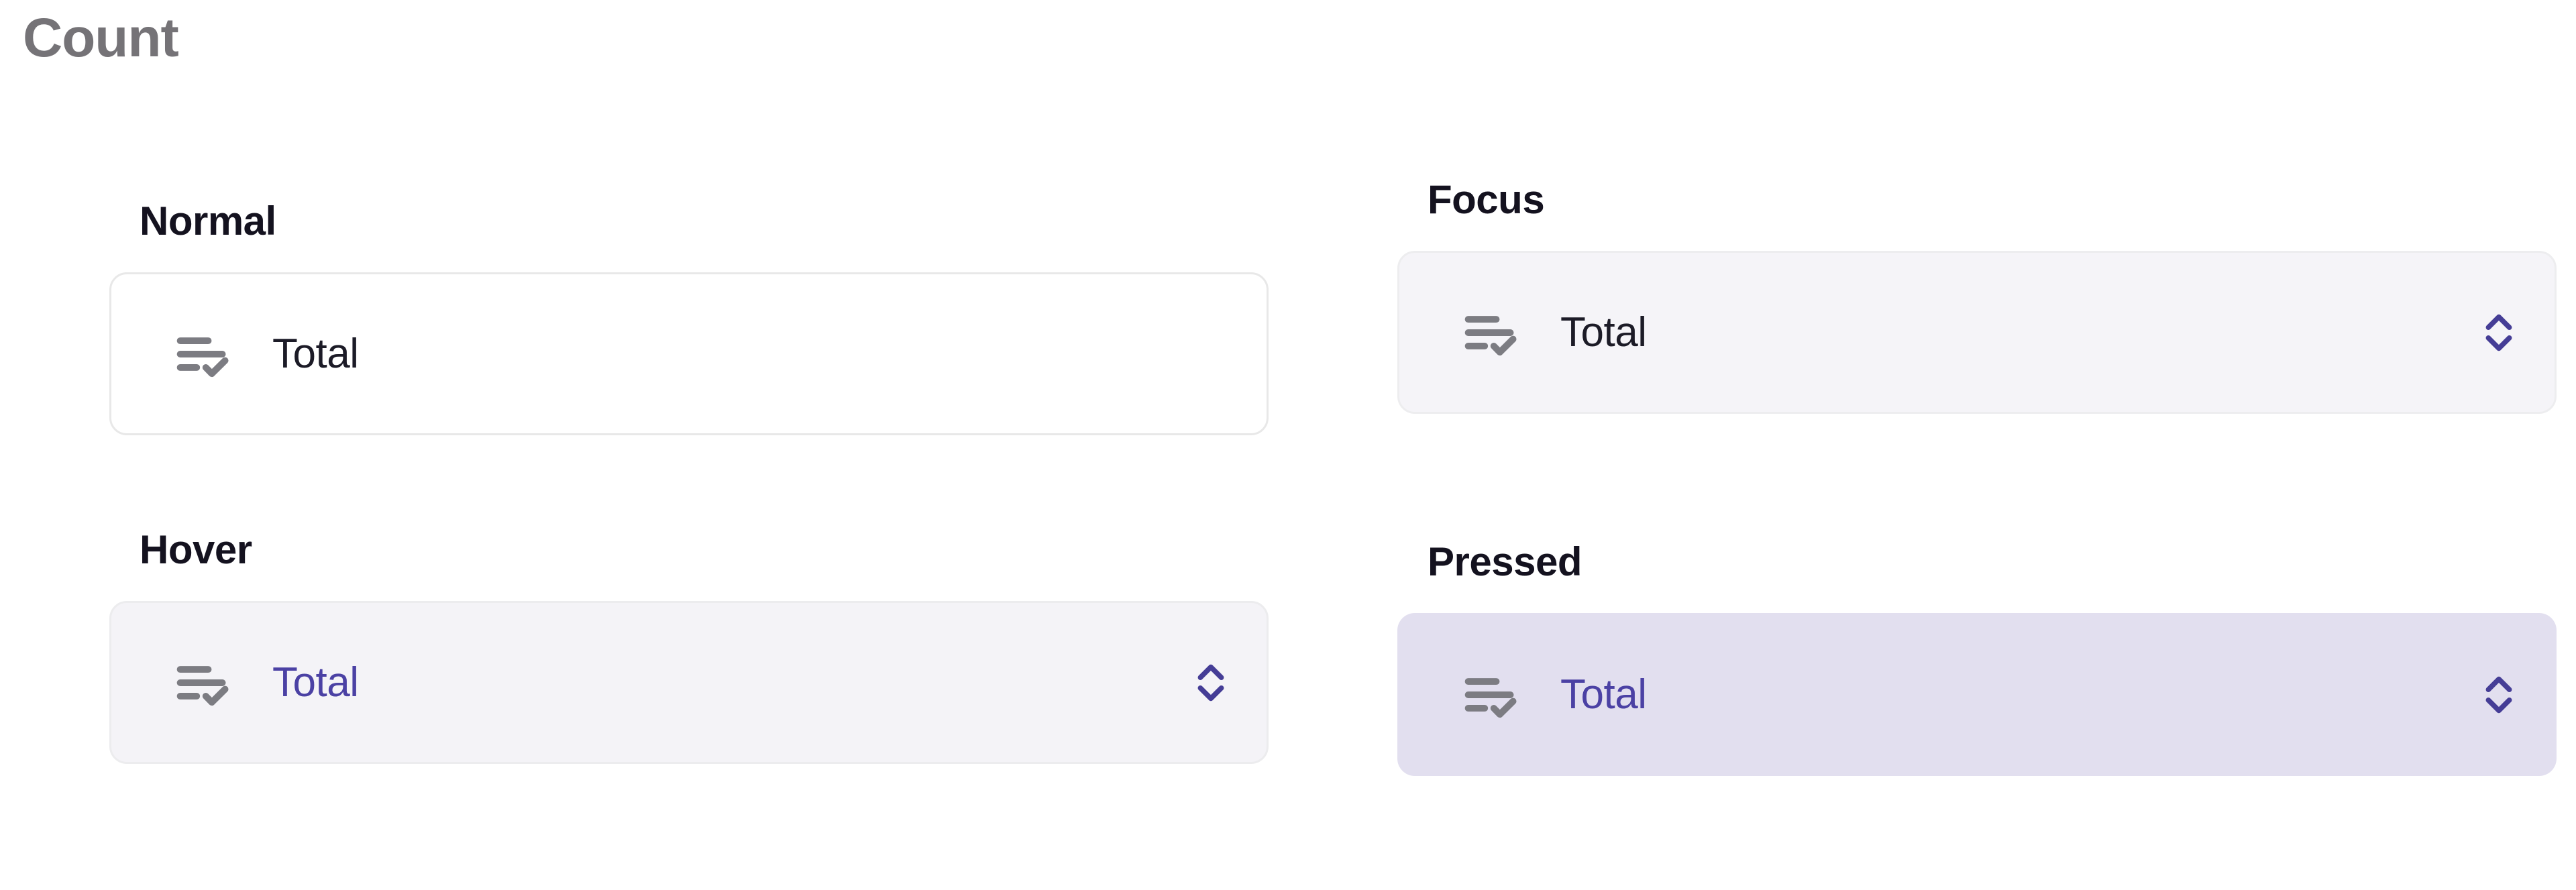  Describe the element at coordinates (689, 682) in the screenshot. I see `count-select-hover: Total` at that location.